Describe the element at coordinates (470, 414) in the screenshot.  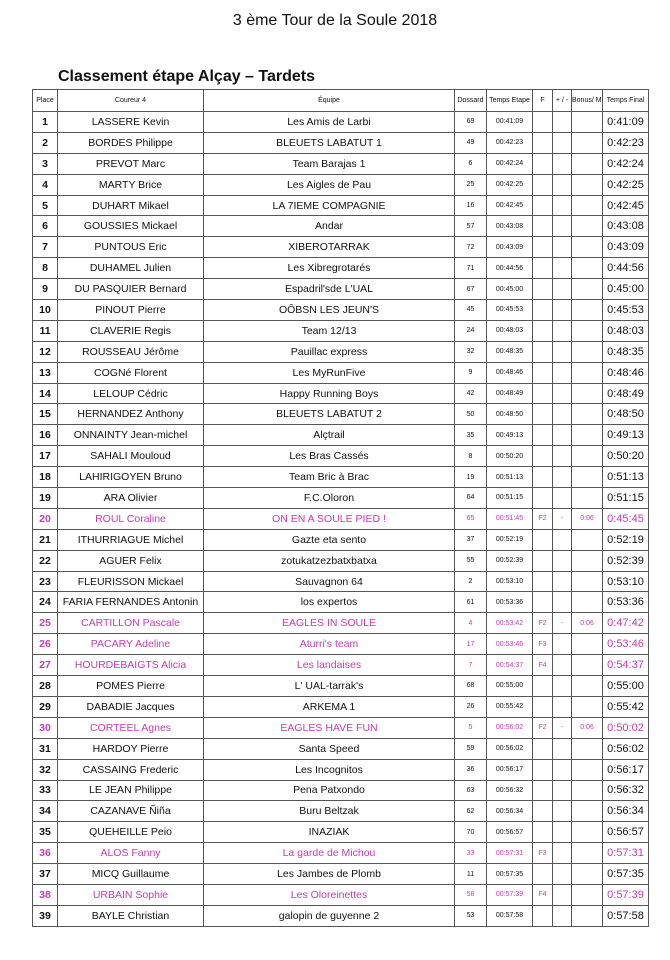
I see `bib-cell: 50` at that location.